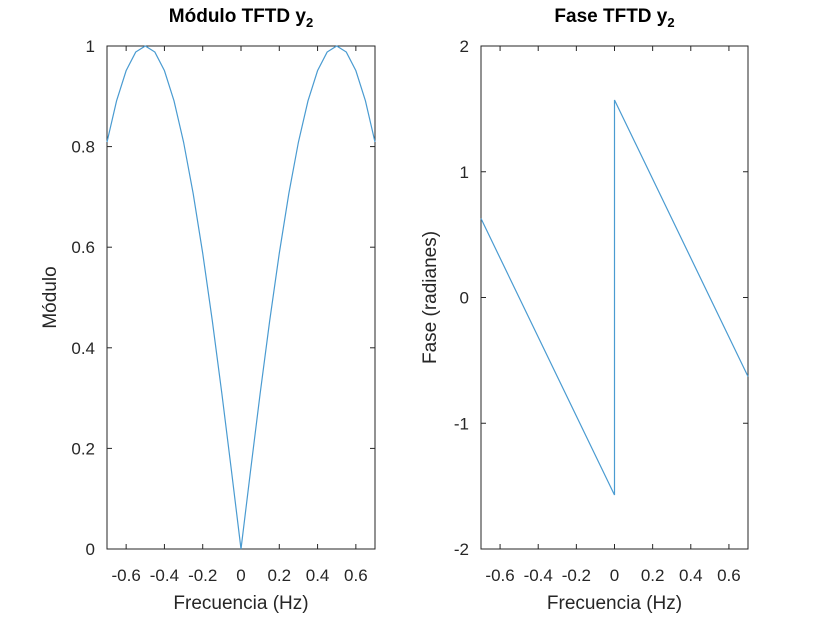 The width and height of the screenshot is (826, 617). I want to click on phase-x-tick-label: -0.6, so click(499, 575).